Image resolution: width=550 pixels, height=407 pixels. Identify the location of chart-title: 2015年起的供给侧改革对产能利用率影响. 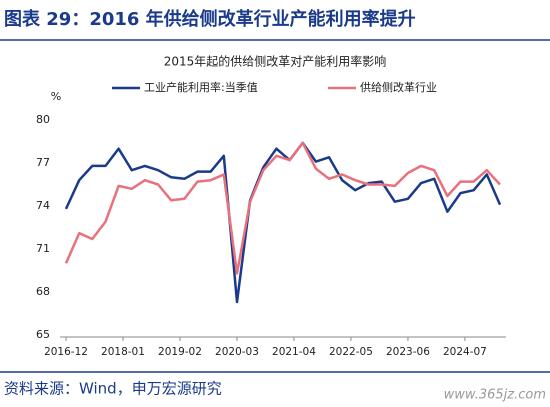
(275, 61).